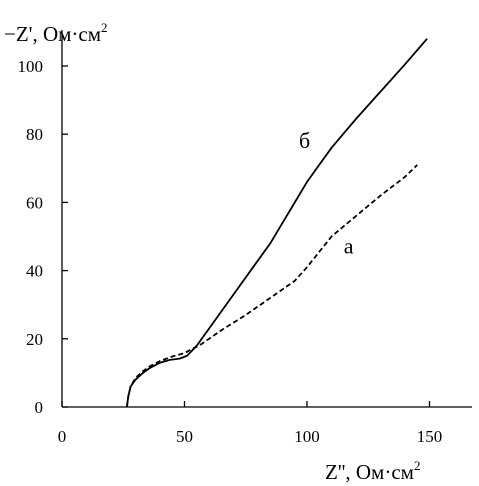 Image resolution: width=479 pixels, height=486 pixels. I want to click on y-axis-label: −Z', Ом·см2, so click(56, 33).